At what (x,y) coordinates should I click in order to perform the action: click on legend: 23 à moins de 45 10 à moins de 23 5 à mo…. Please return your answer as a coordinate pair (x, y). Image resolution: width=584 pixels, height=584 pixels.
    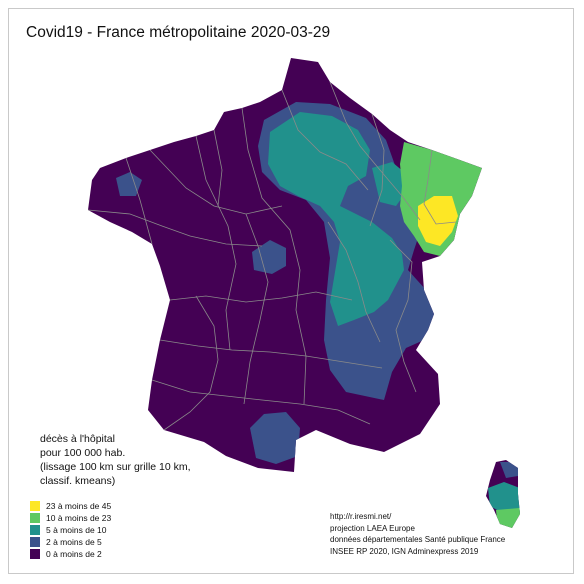
    Looking at the image, I should click on (70, 530).